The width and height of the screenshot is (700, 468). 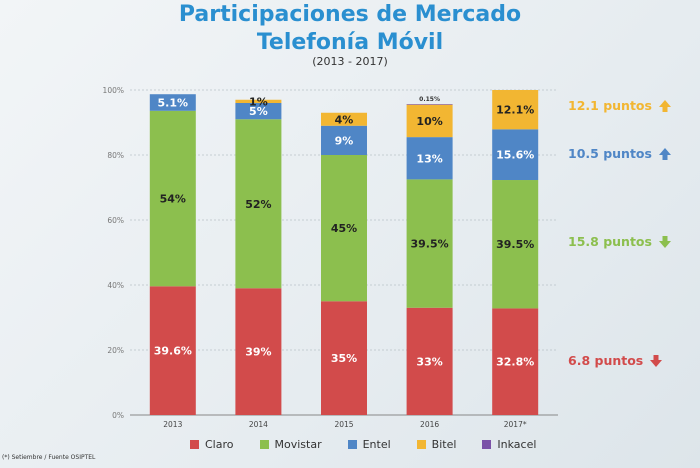 I want to click on legend-label: Claro, so click(x=219, y=444).